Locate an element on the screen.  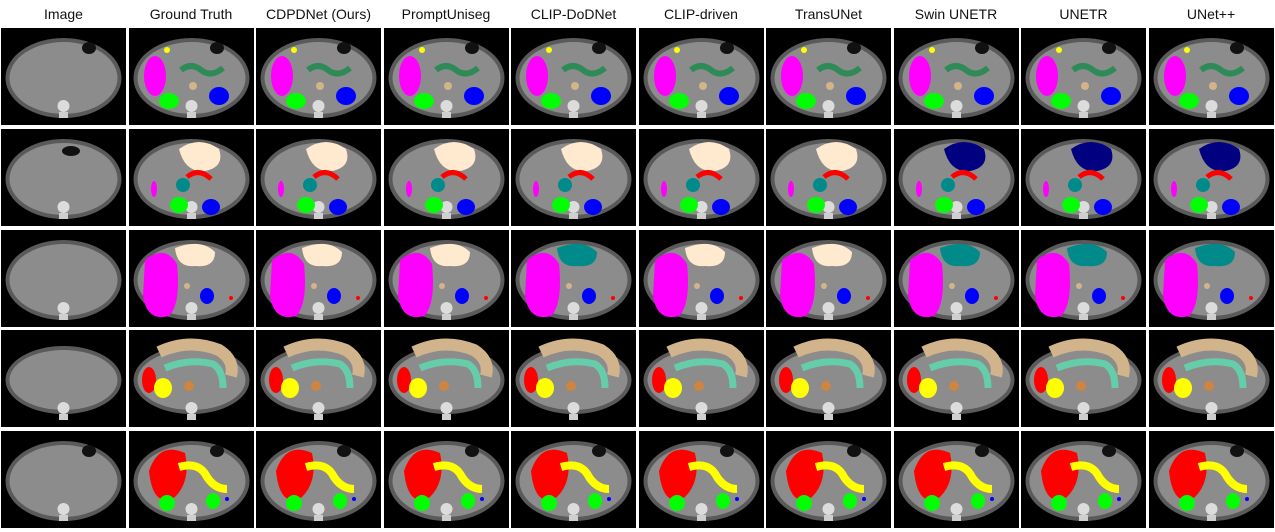
ct-cell-r1-c9 is located at coordinates (1211, 177).